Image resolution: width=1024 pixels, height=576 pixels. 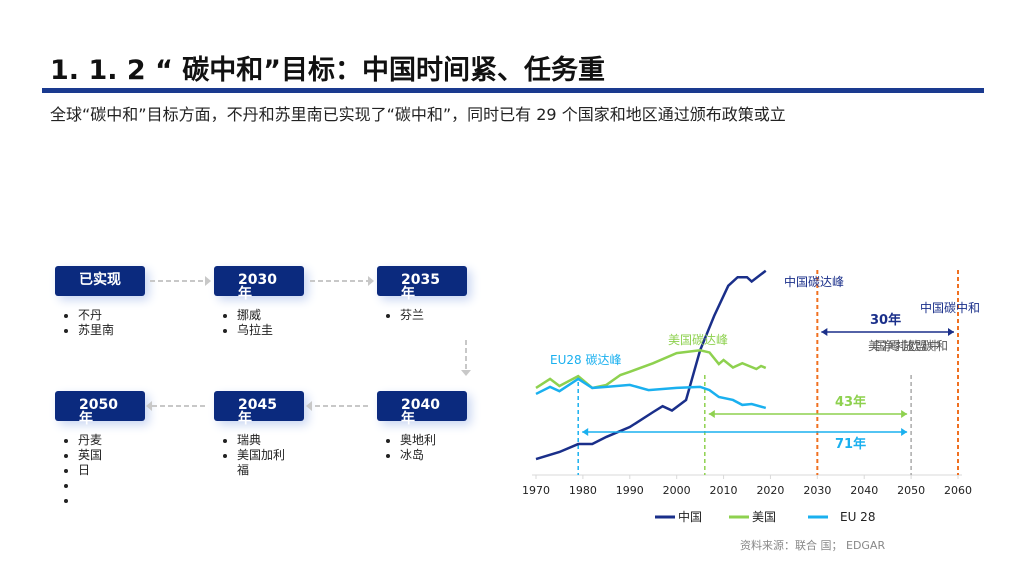 What do you see at coordinates (850, 444) in the screenshot?
I see `span-label: 71年` at bounding box center [850, 444].